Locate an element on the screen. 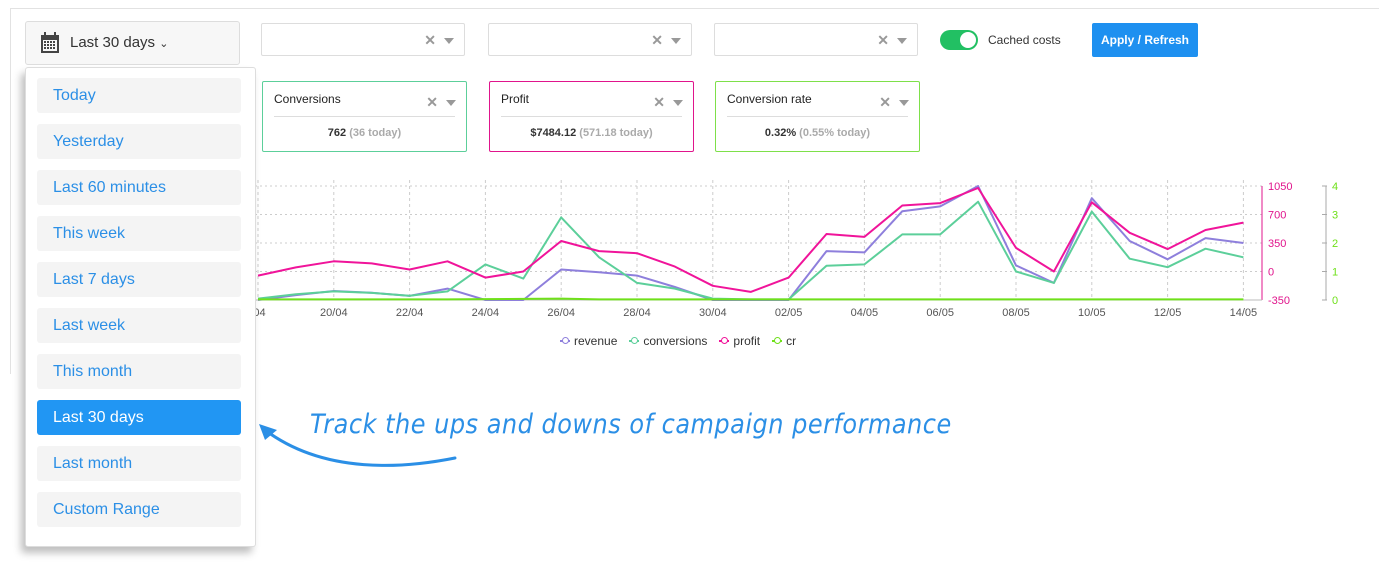  x-tick-label: 30/04 is located at coordinates (713, 313).